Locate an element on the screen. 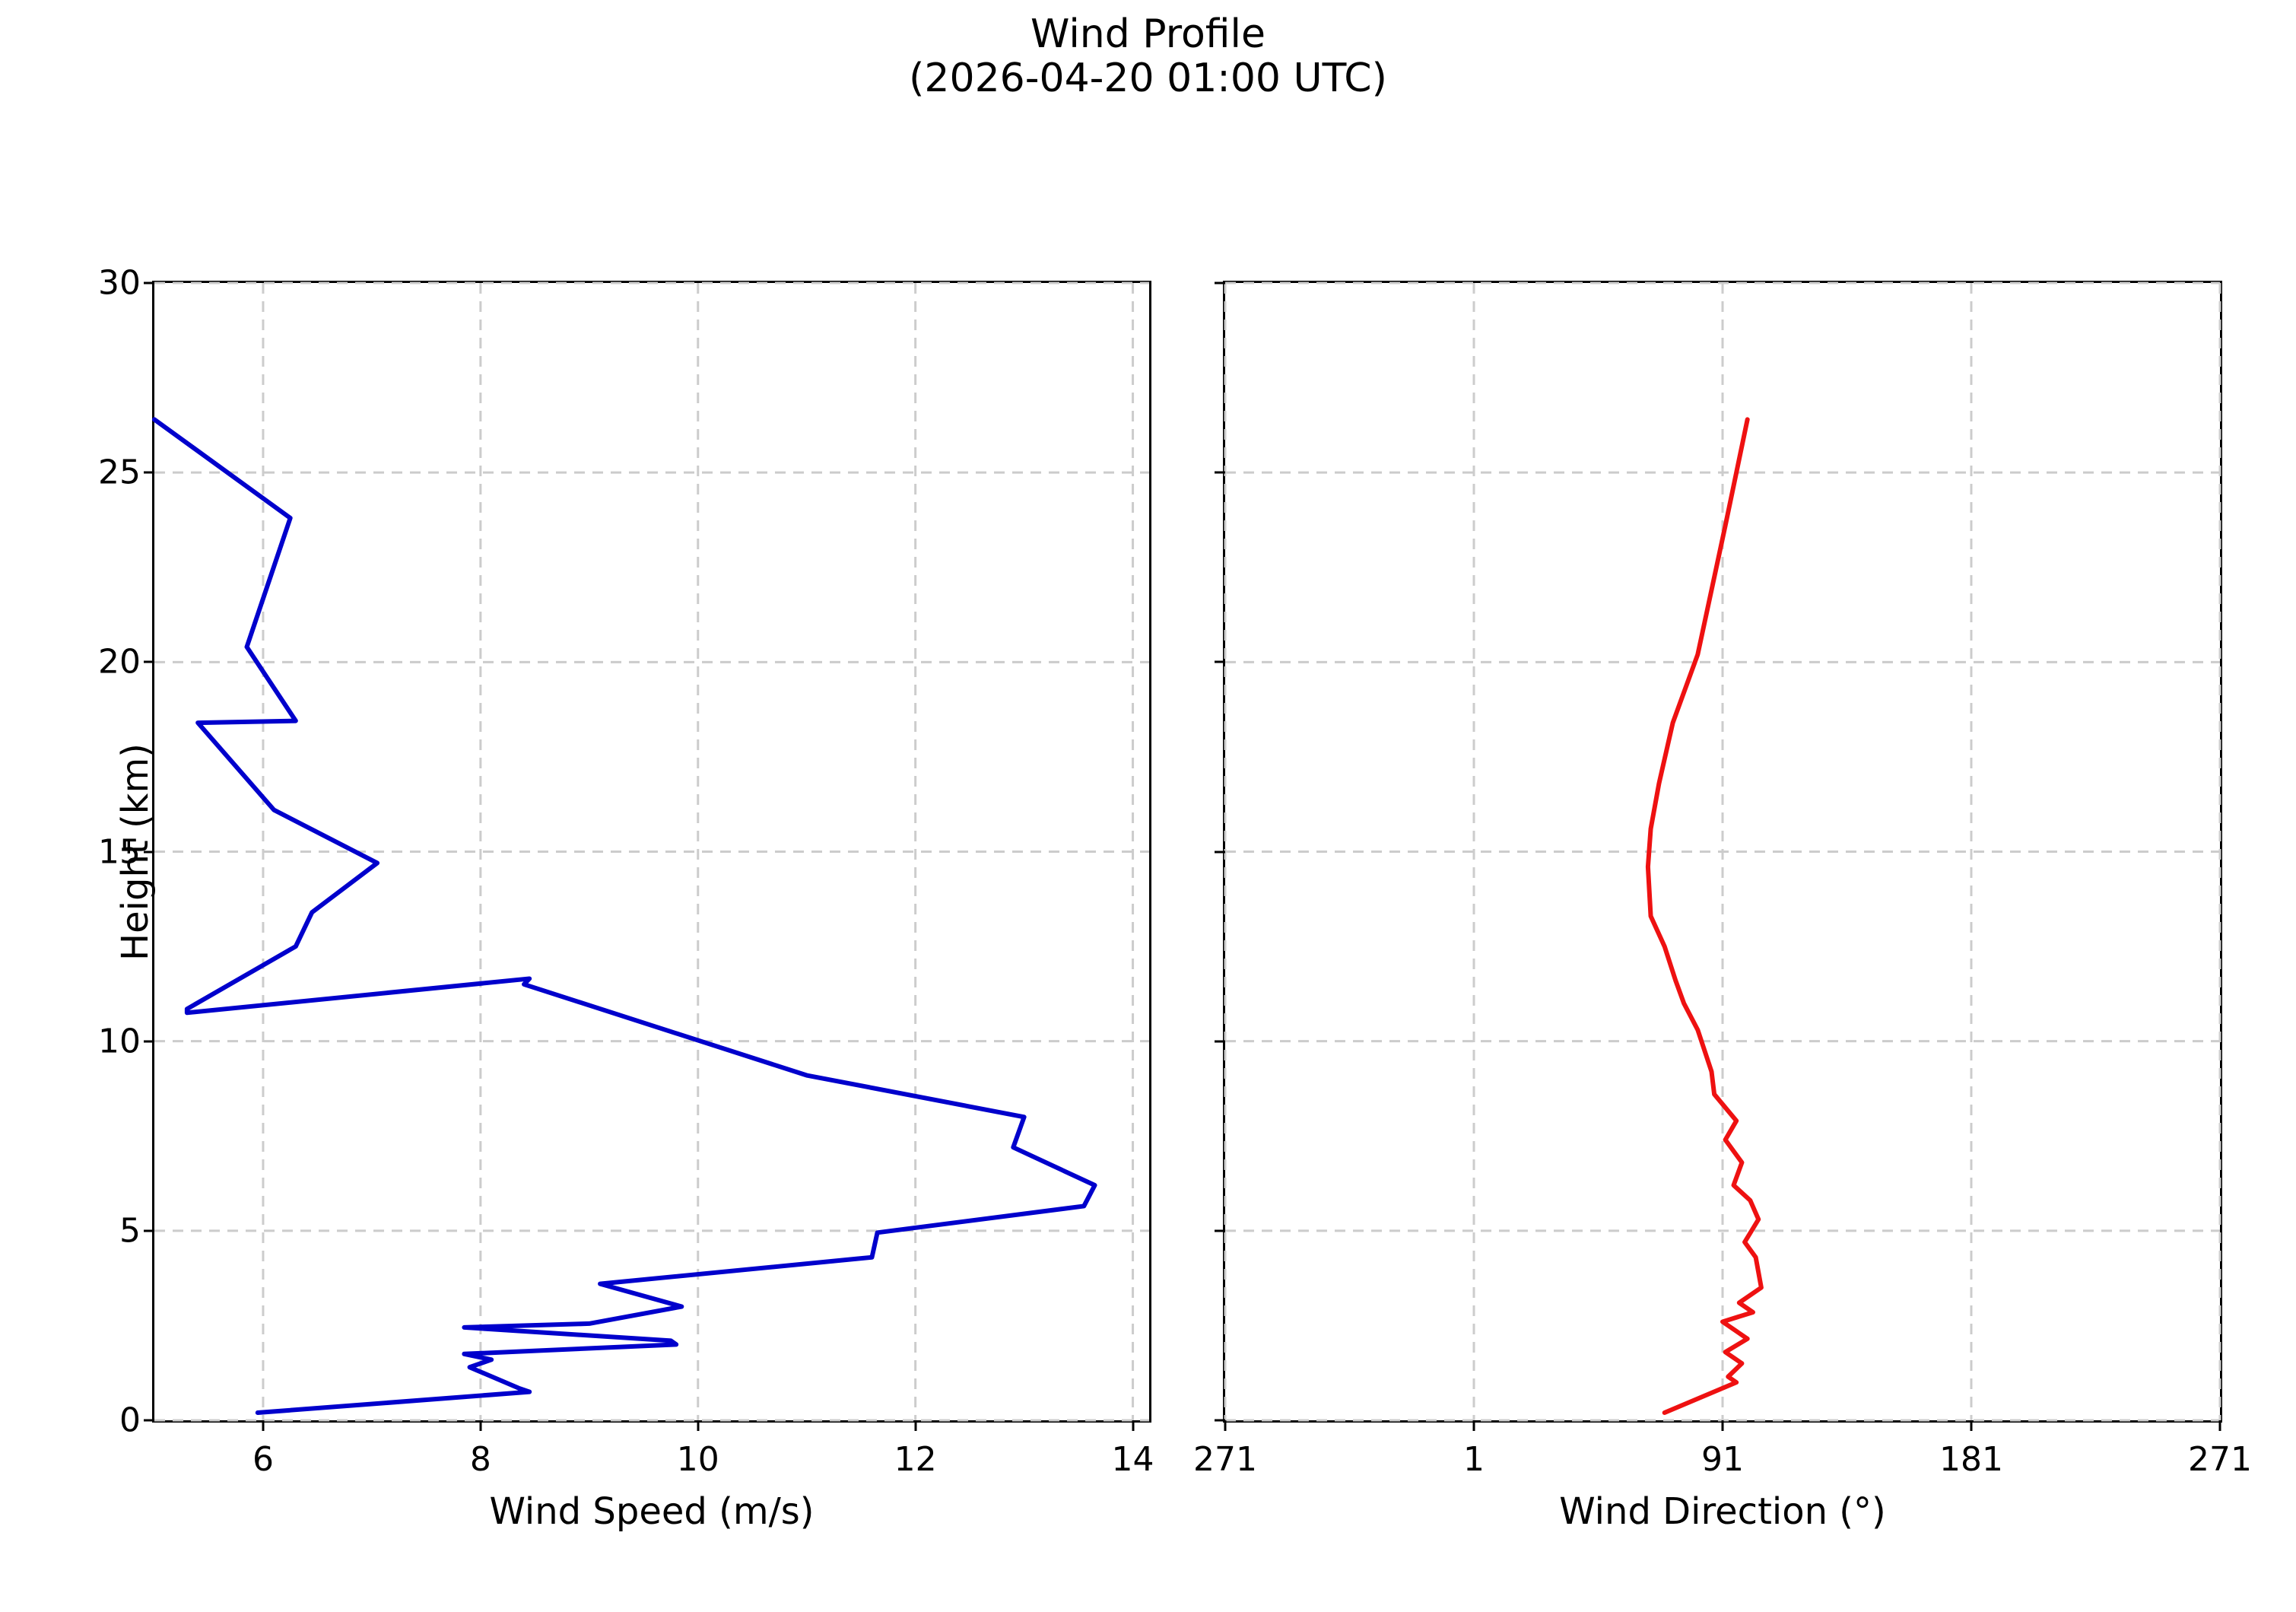 The width and height of the screenshot is (2296, 1612). x-tick-label: 91 is located at coordinates (1723, 1459).